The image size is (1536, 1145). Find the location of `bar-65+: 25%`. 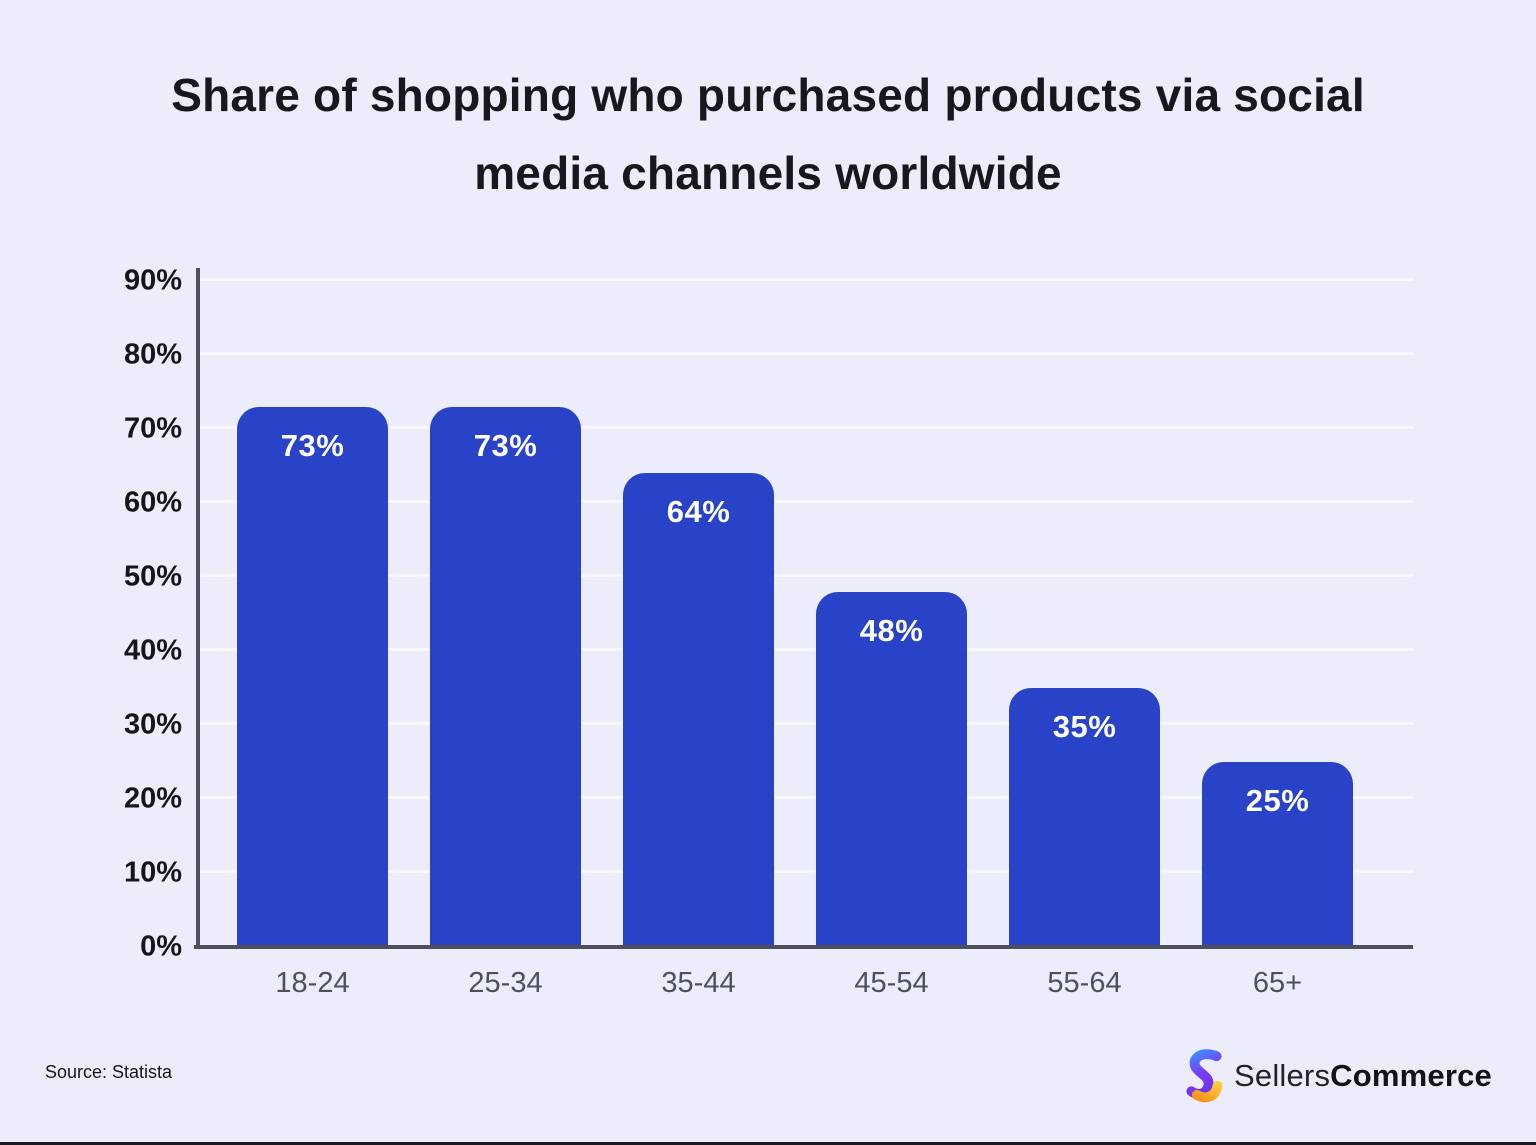

bar-65+: 25% is located at coordinates (1277, 854).